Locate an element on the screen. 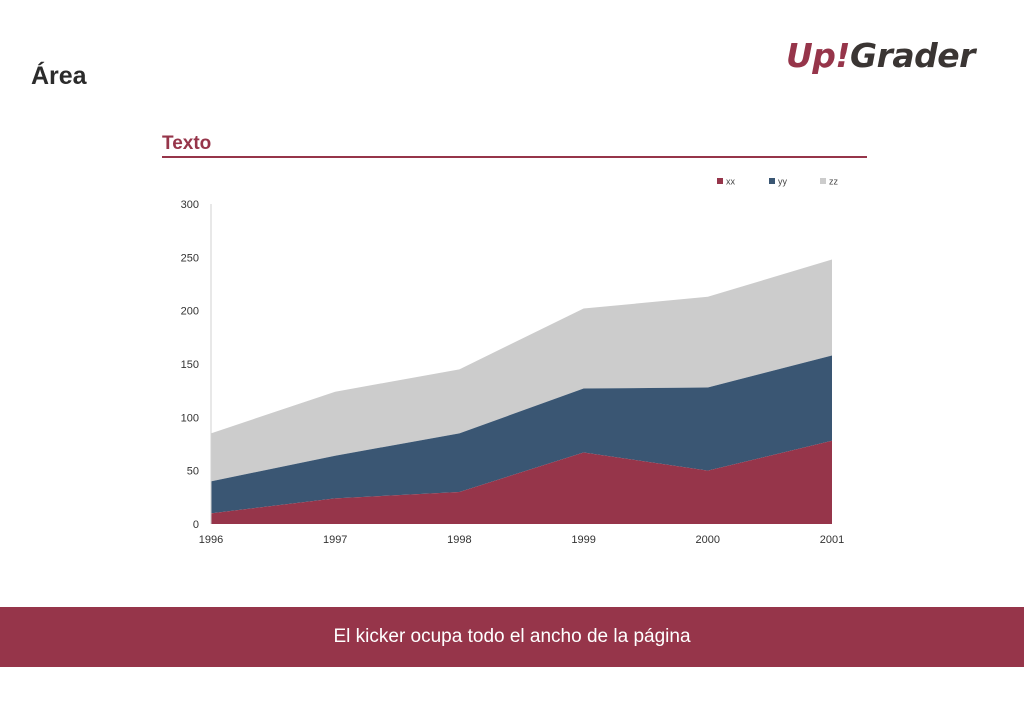  legend-swatch-zz is located at coordinates (823, 181).